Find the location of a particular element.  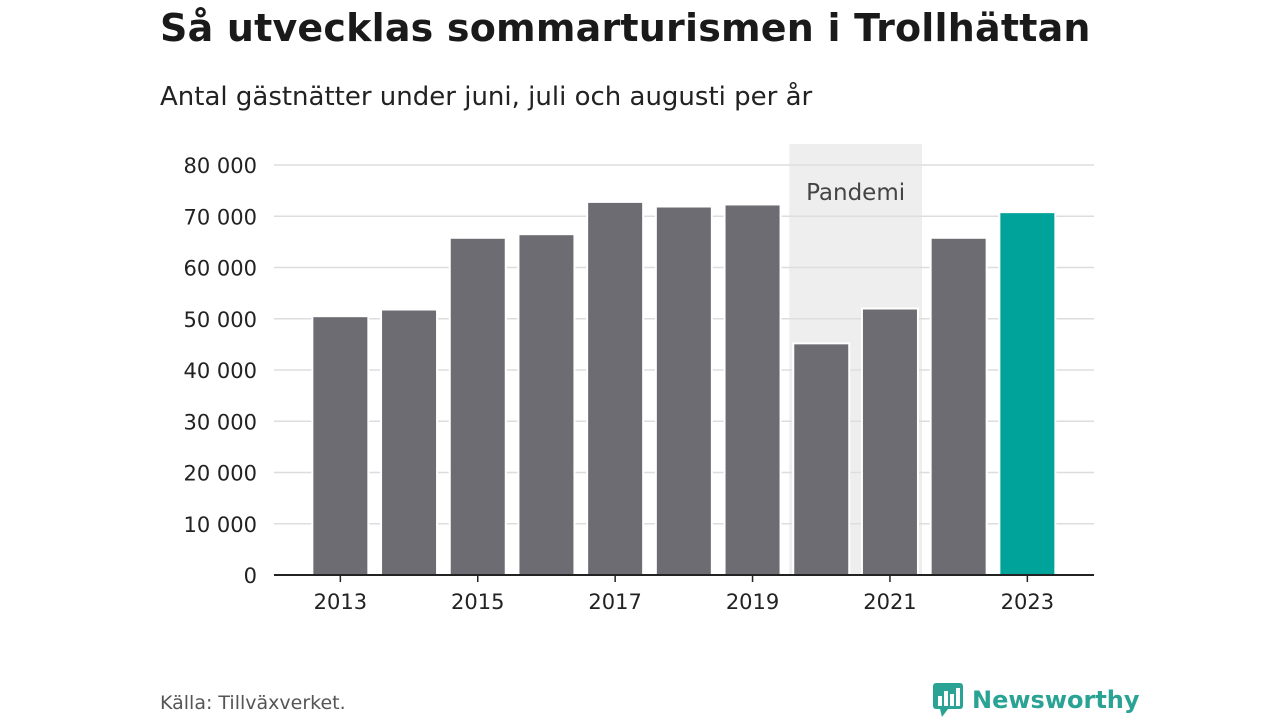

brand-name: Newsworthy is located at coordinates (1056, 700).